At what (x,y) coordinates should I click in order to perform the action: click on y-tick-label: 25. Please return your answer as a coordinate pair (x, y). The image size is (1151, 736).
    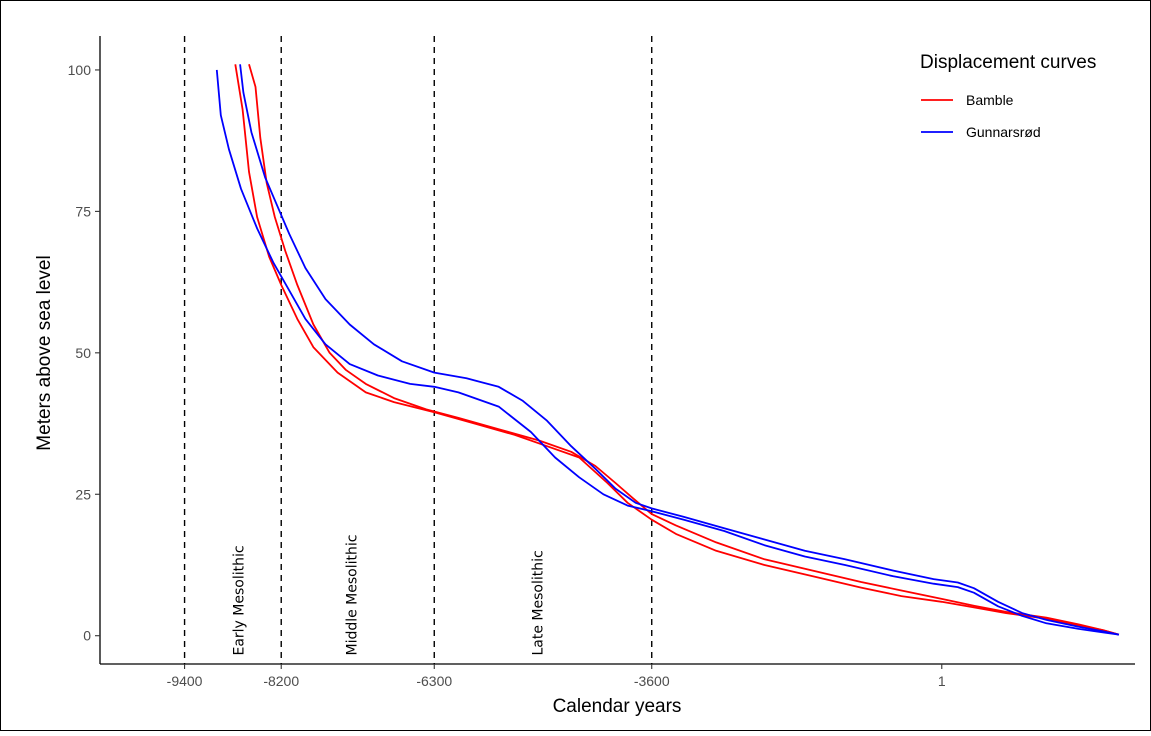
    Looking at the image, I should click on (83, 494).